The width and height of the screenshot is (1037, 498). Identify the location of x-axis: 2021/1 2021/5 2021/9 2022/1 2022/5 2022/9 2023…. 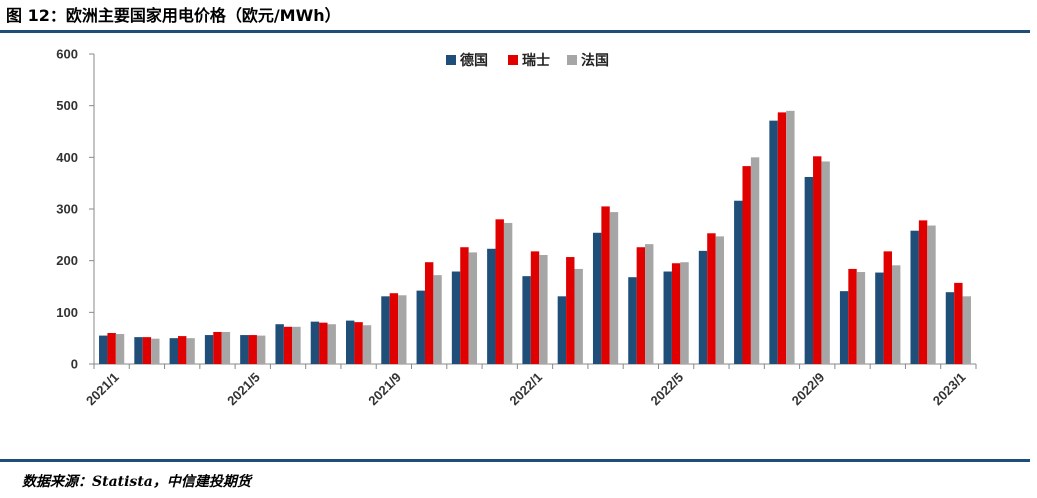
(530, 386).